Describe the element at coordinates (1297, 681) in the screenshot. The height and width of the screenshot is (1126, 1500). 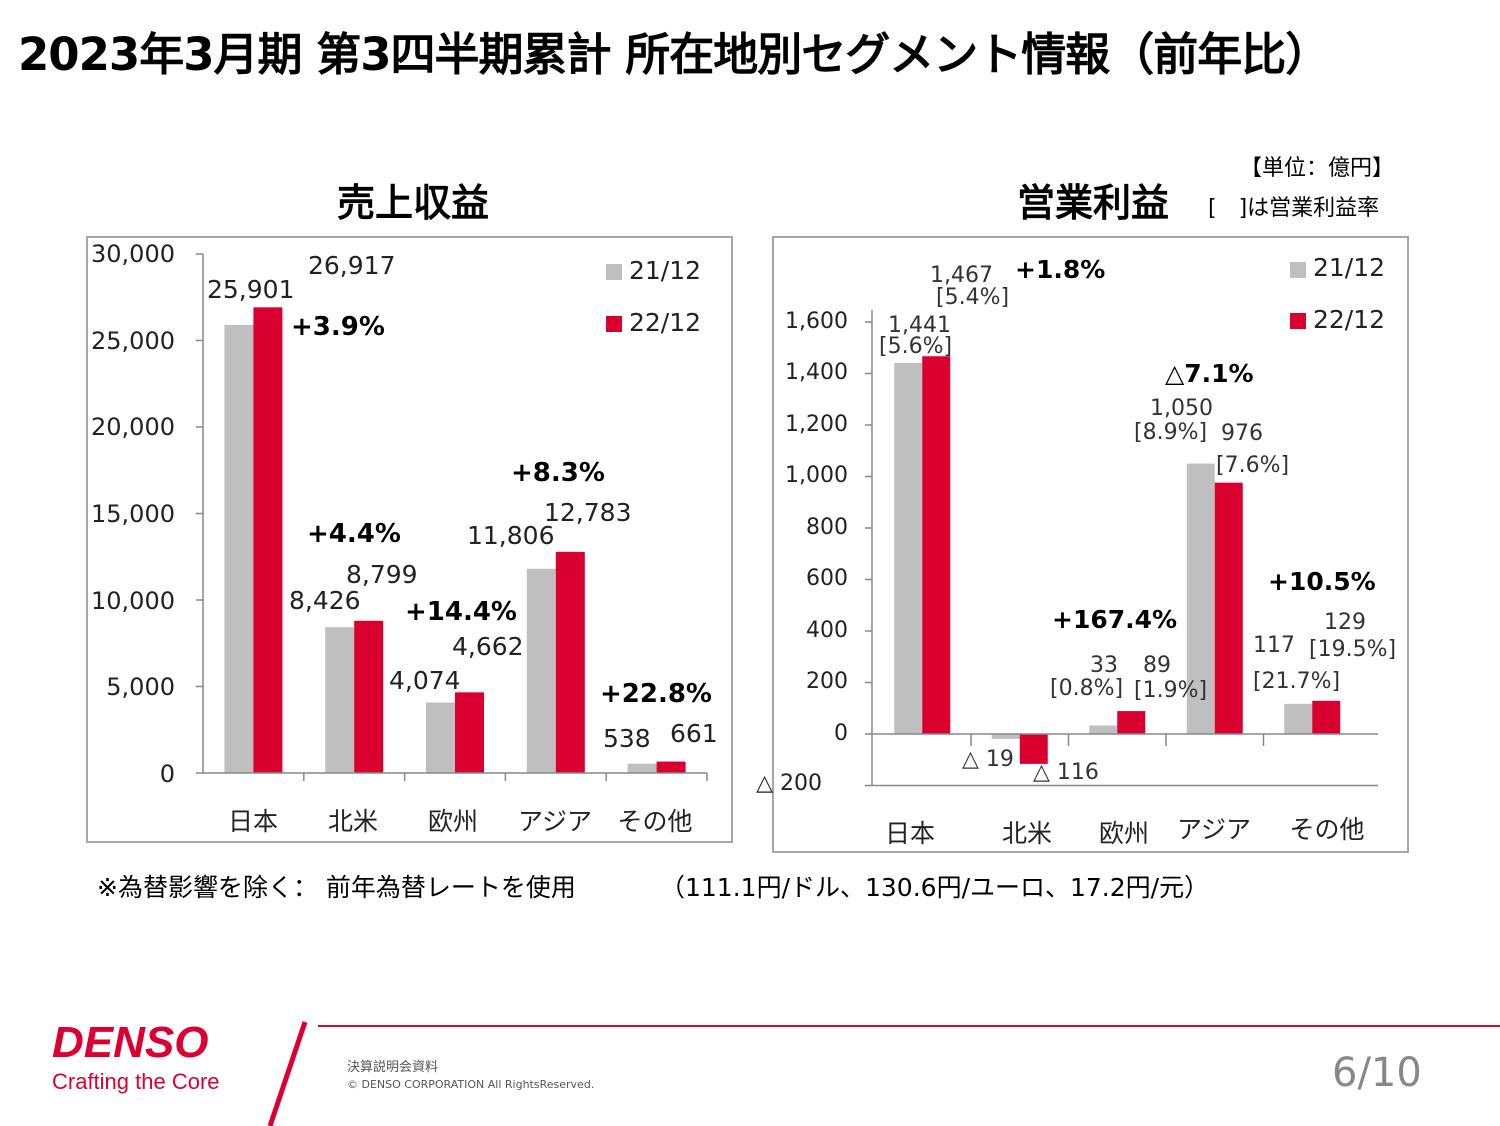
I see `margin-label: [21.7%]` at that location.